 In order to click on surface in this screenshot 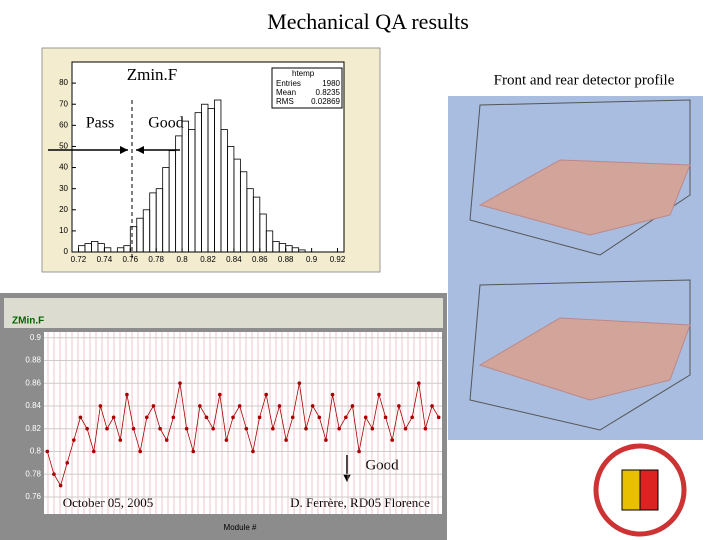, I will do `click(584, 197)`.